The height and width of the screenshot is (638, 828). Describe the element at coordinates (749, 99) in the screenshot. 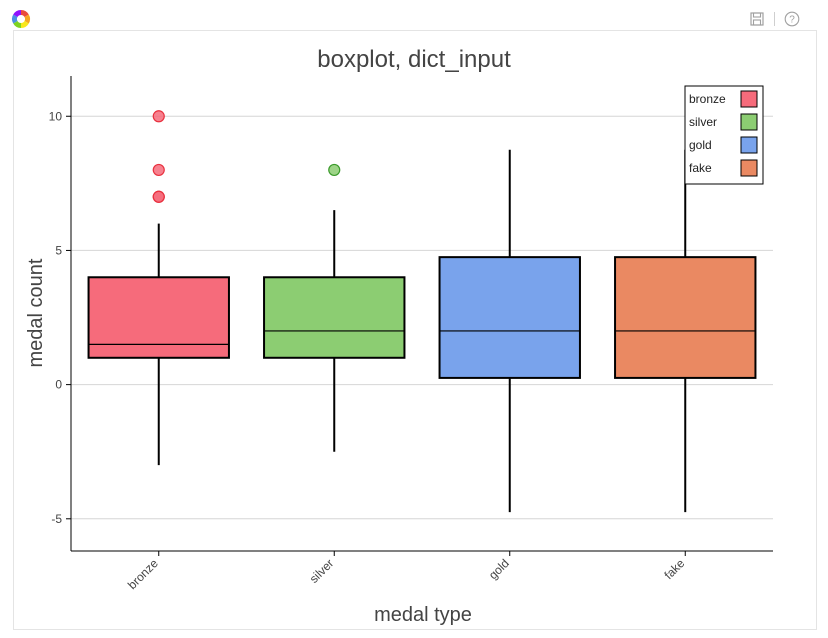

I see `legend-swatch-bronze` at that location.